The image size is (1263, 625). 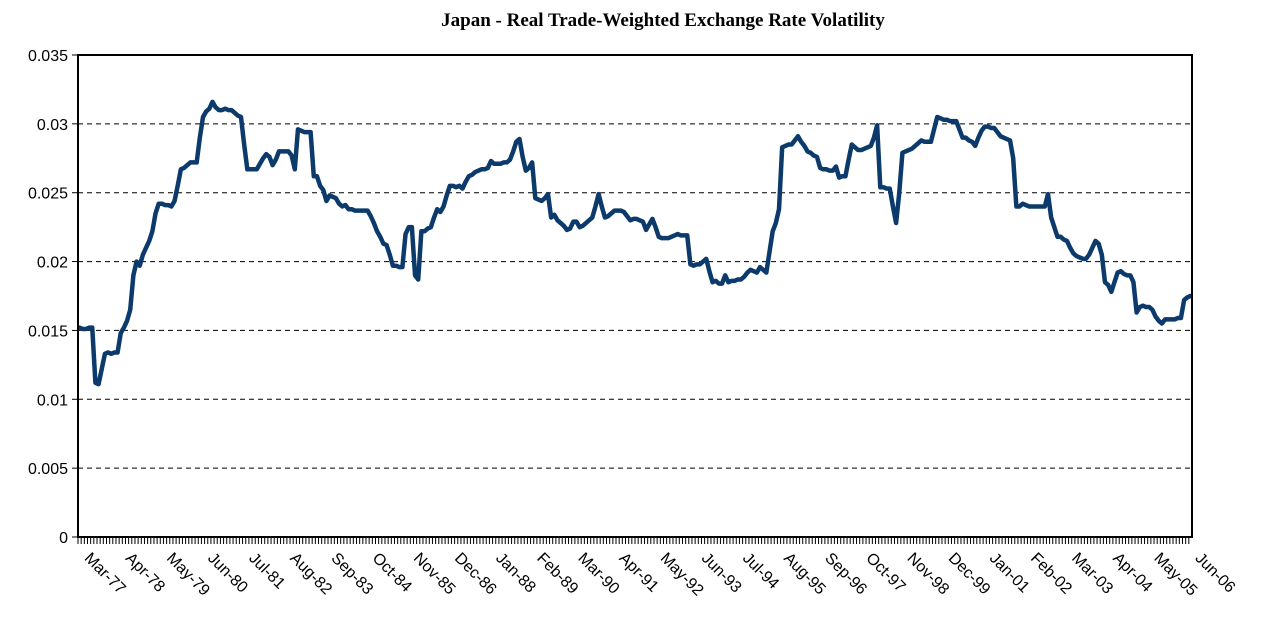 What do you see at coordinates (1215, 573) in the screenshot?
I see `x-tick-label: Jun-06` at bounding box center [1215, 573].